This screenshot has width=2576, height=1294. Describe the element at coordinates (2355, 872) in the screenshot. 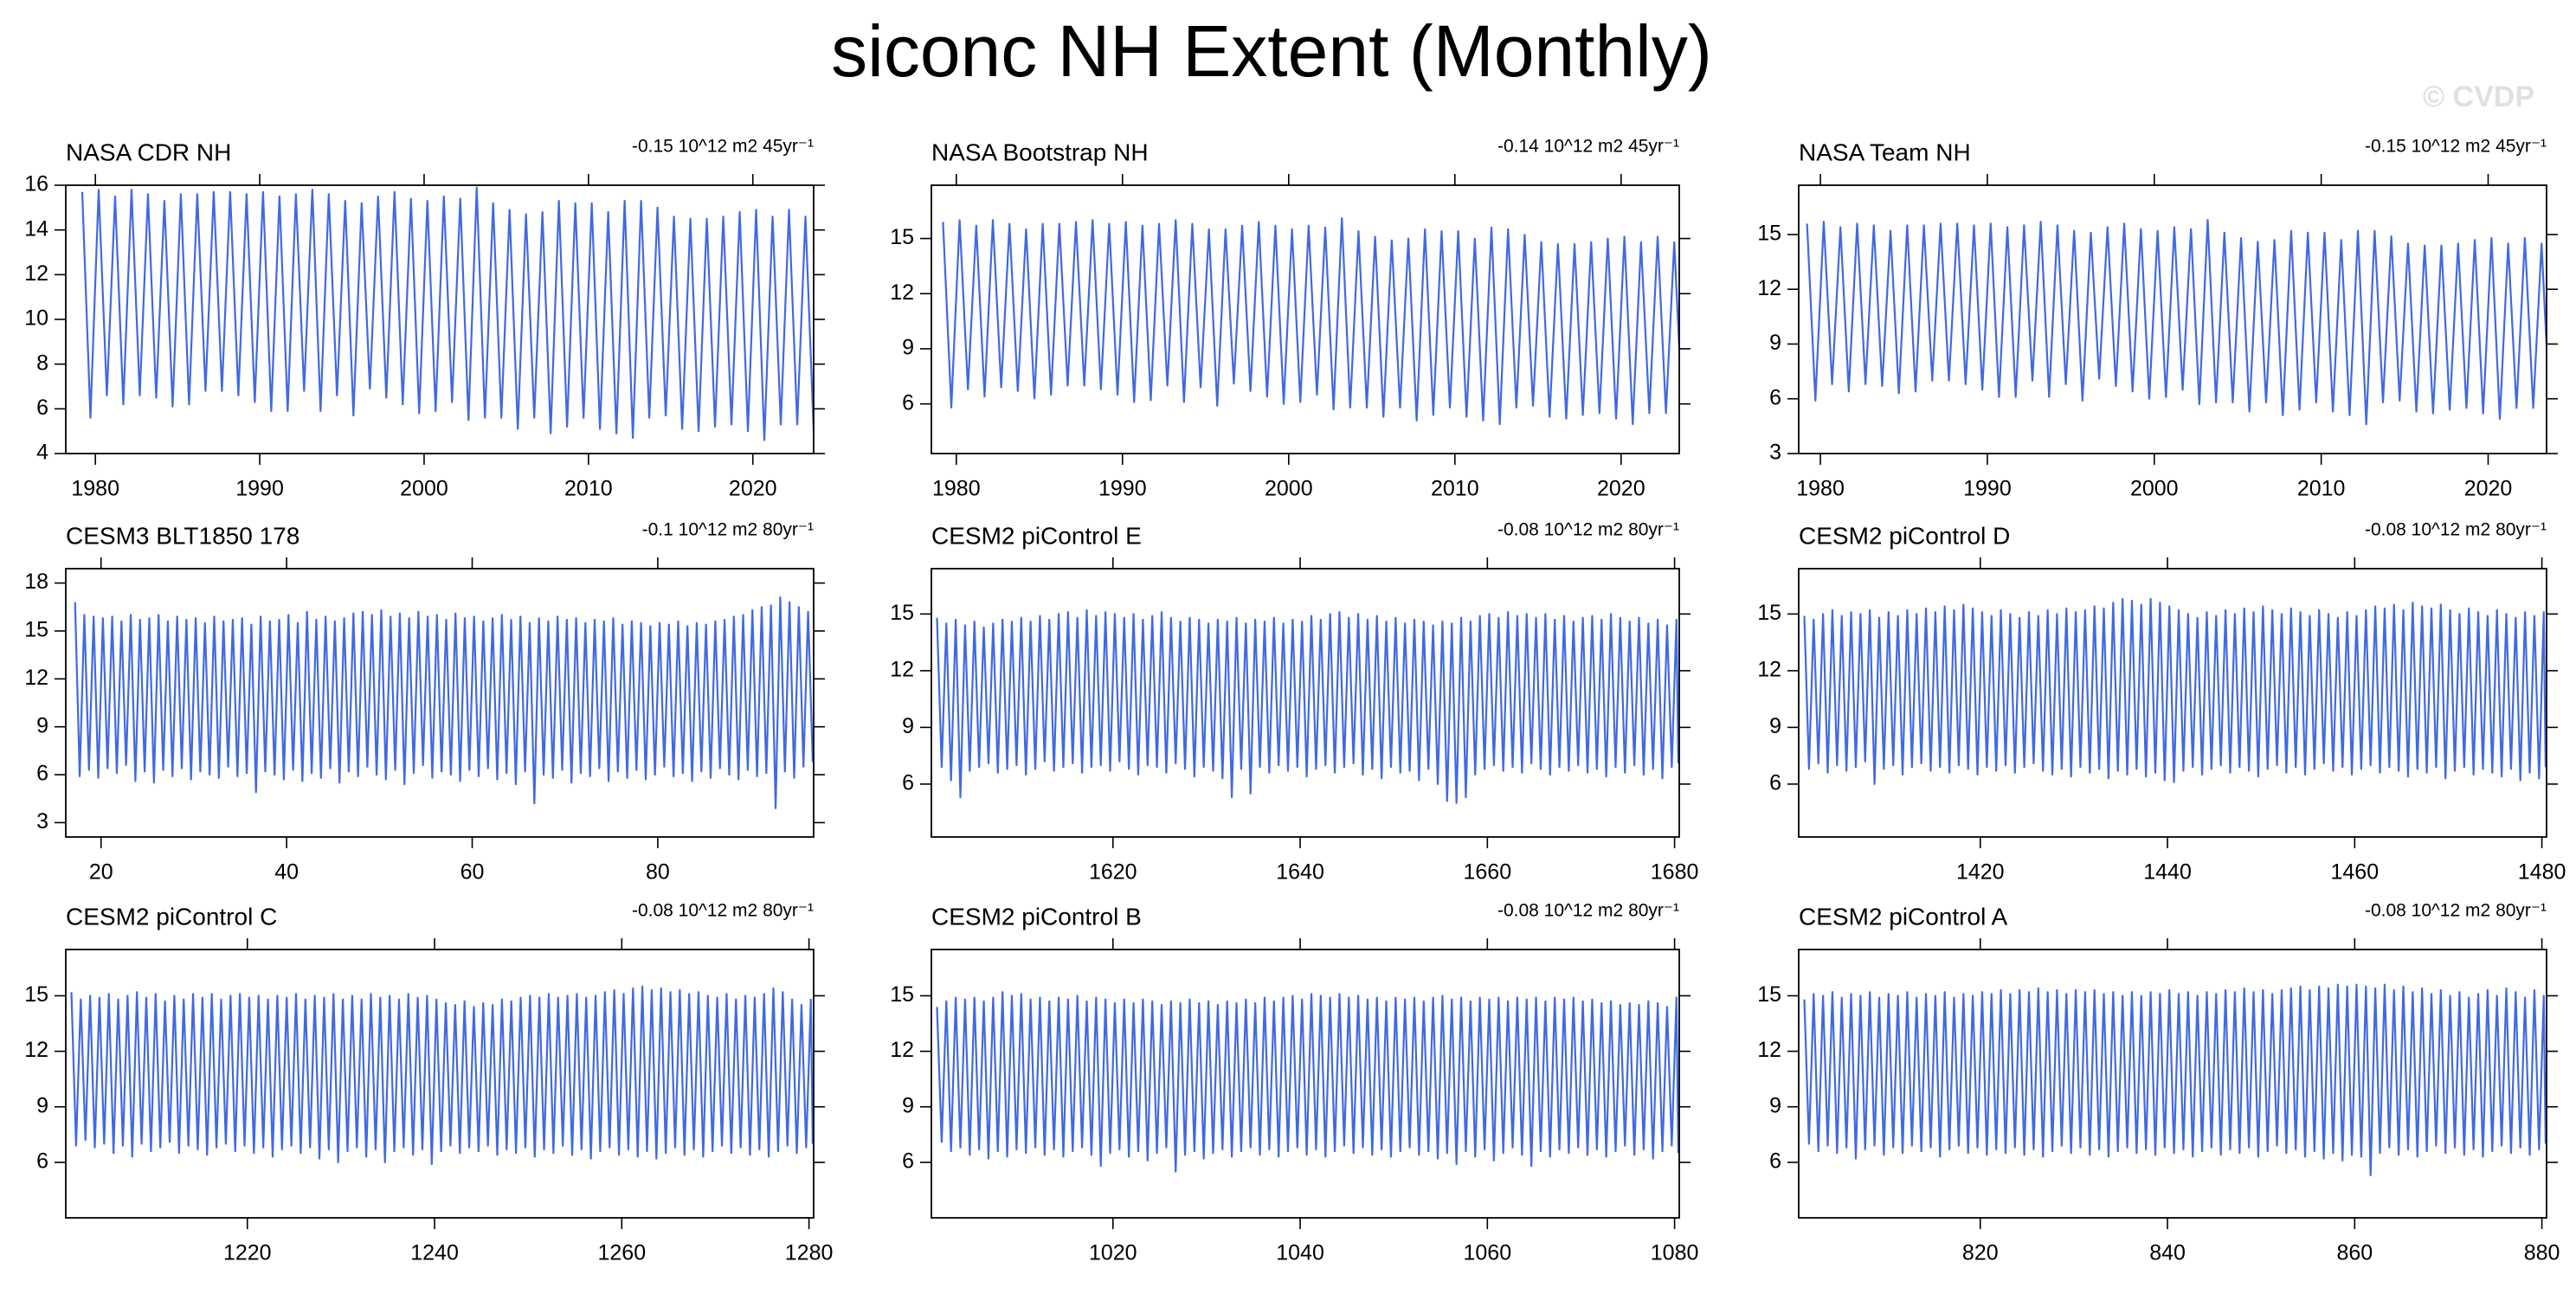

I see `x-tick-label: 1460` at that location.